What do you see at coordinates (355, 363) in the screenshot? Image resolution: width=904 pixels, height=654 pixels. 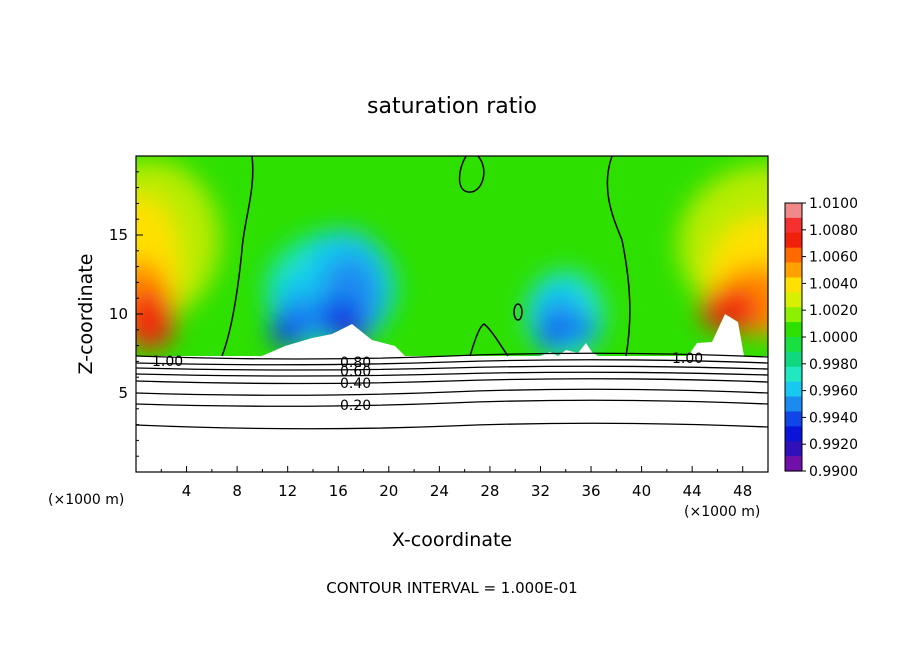 I see `contour-label: 0.80` at bounding box center [355, 363].